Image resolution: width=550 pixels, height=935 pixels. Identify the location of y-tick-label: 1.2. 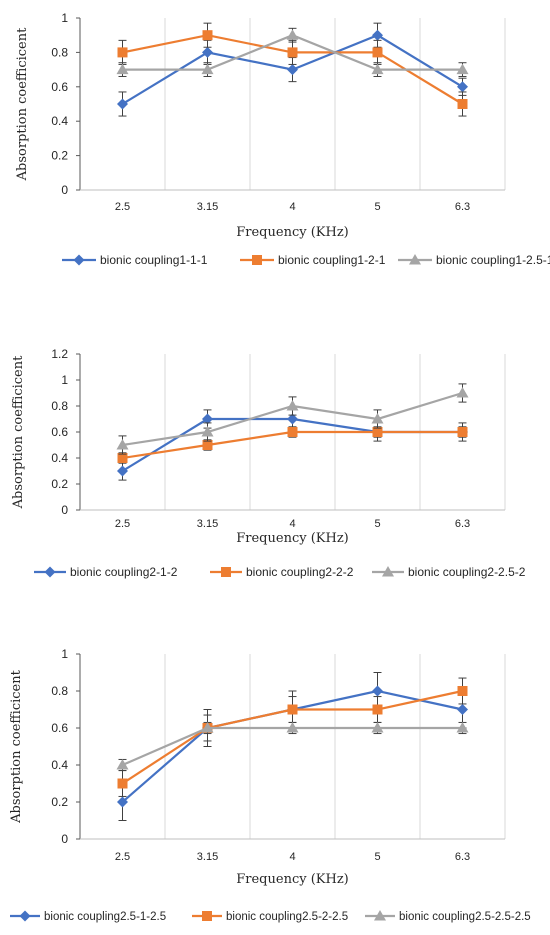
(59, 354).